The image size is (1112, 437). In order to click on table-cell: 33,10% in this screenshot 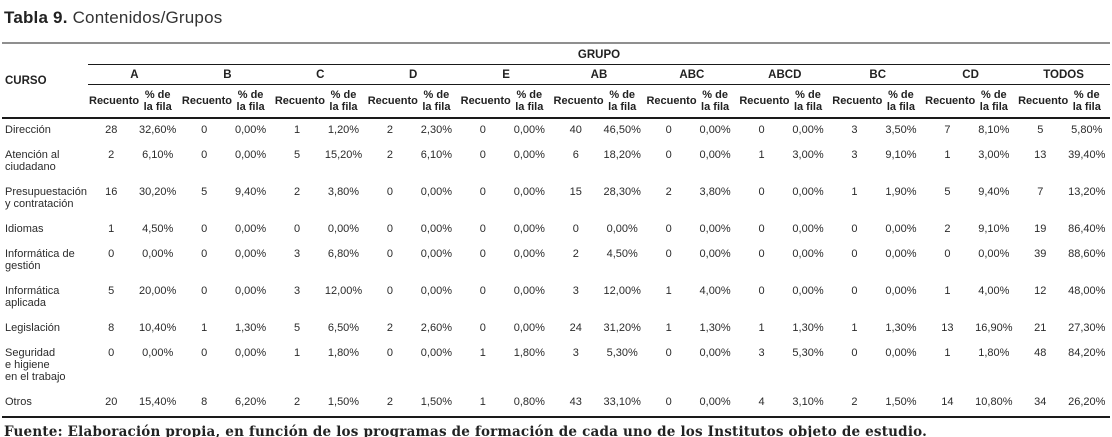, I will do `click(622, 402)`.